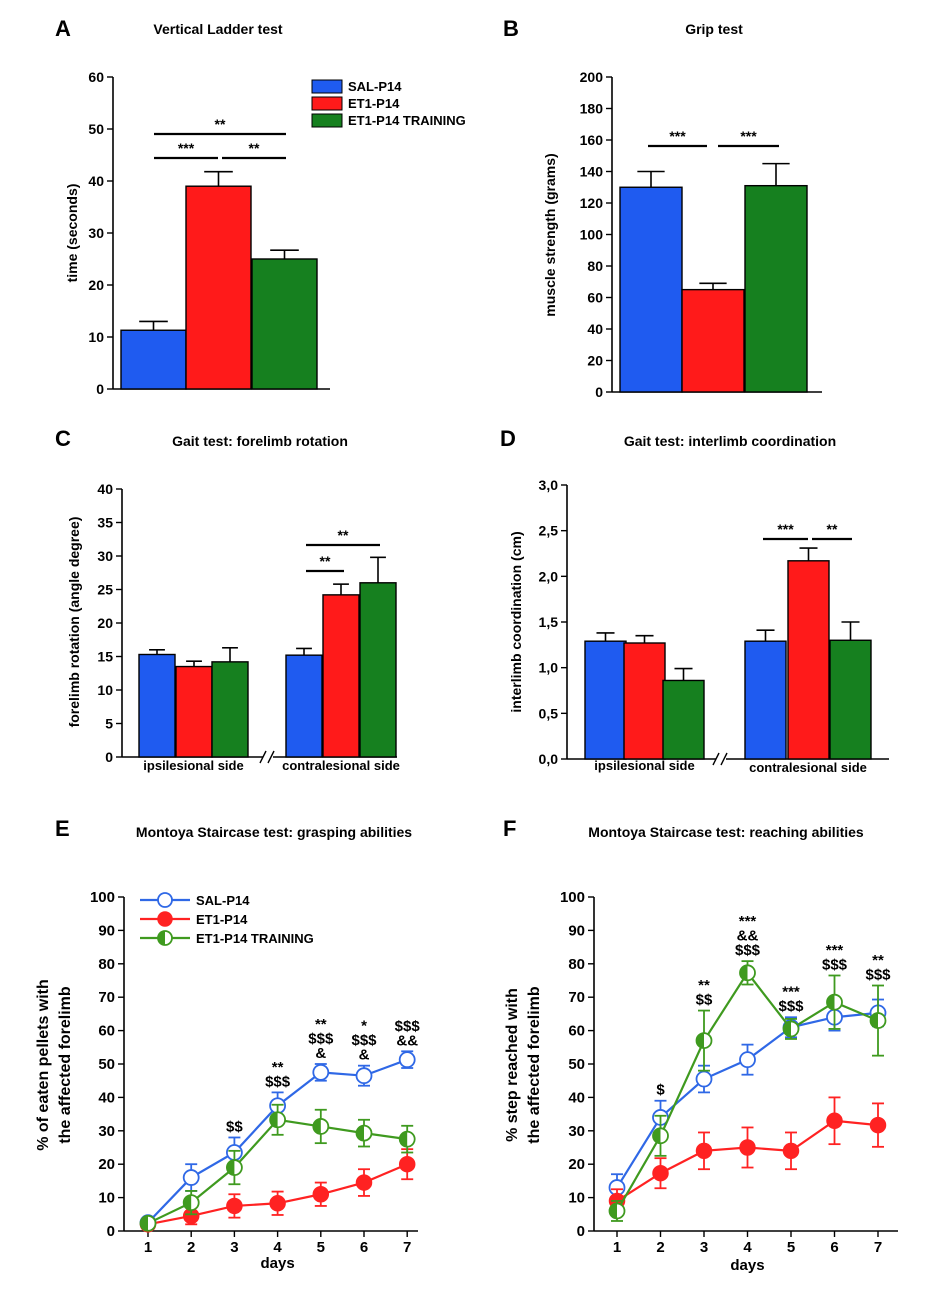 The image size is (927, 1305). What do you see at coordinates (644, 765) in the screenshot?
I see `group-label: ipsilesional side` at bounding box center [644, 765].